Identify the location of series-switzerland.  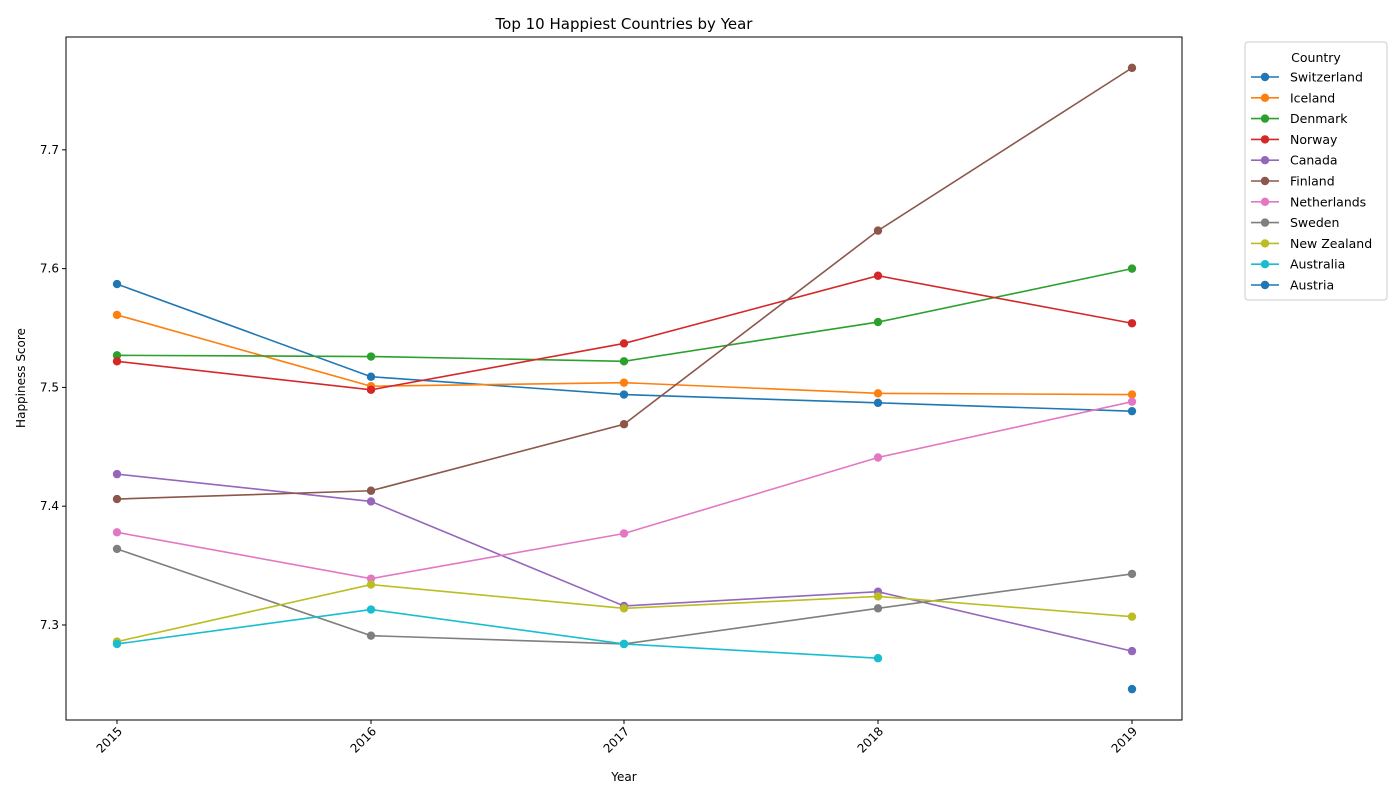
(624, 347).